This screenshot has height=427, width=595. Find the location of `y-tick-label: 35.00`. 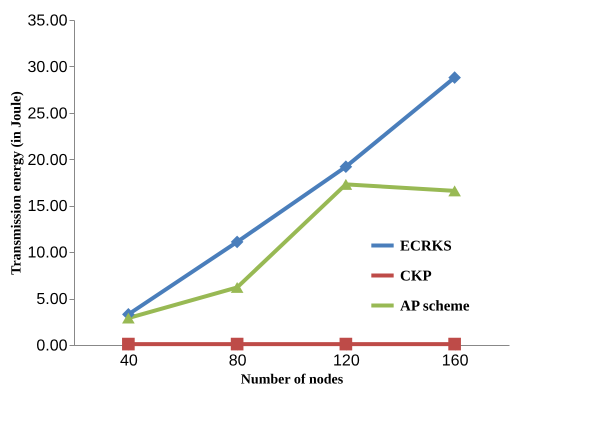

y-tick-label: 35.00 is located at coordinates (47, 21).